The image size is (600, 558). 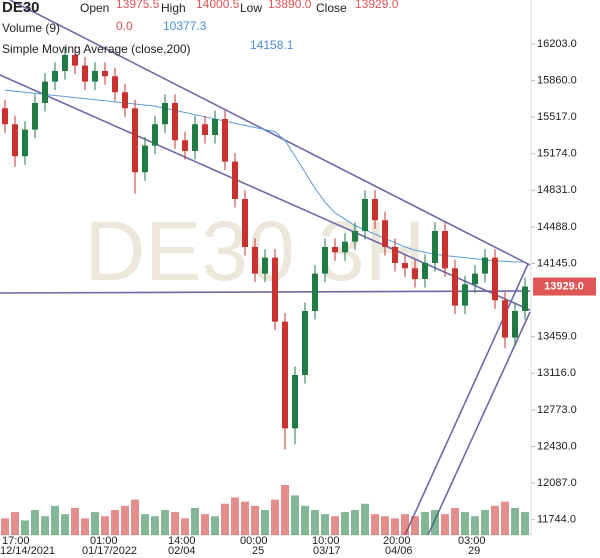 I want to click on x-tick-label: 17:00, so click(x=16, y=541).